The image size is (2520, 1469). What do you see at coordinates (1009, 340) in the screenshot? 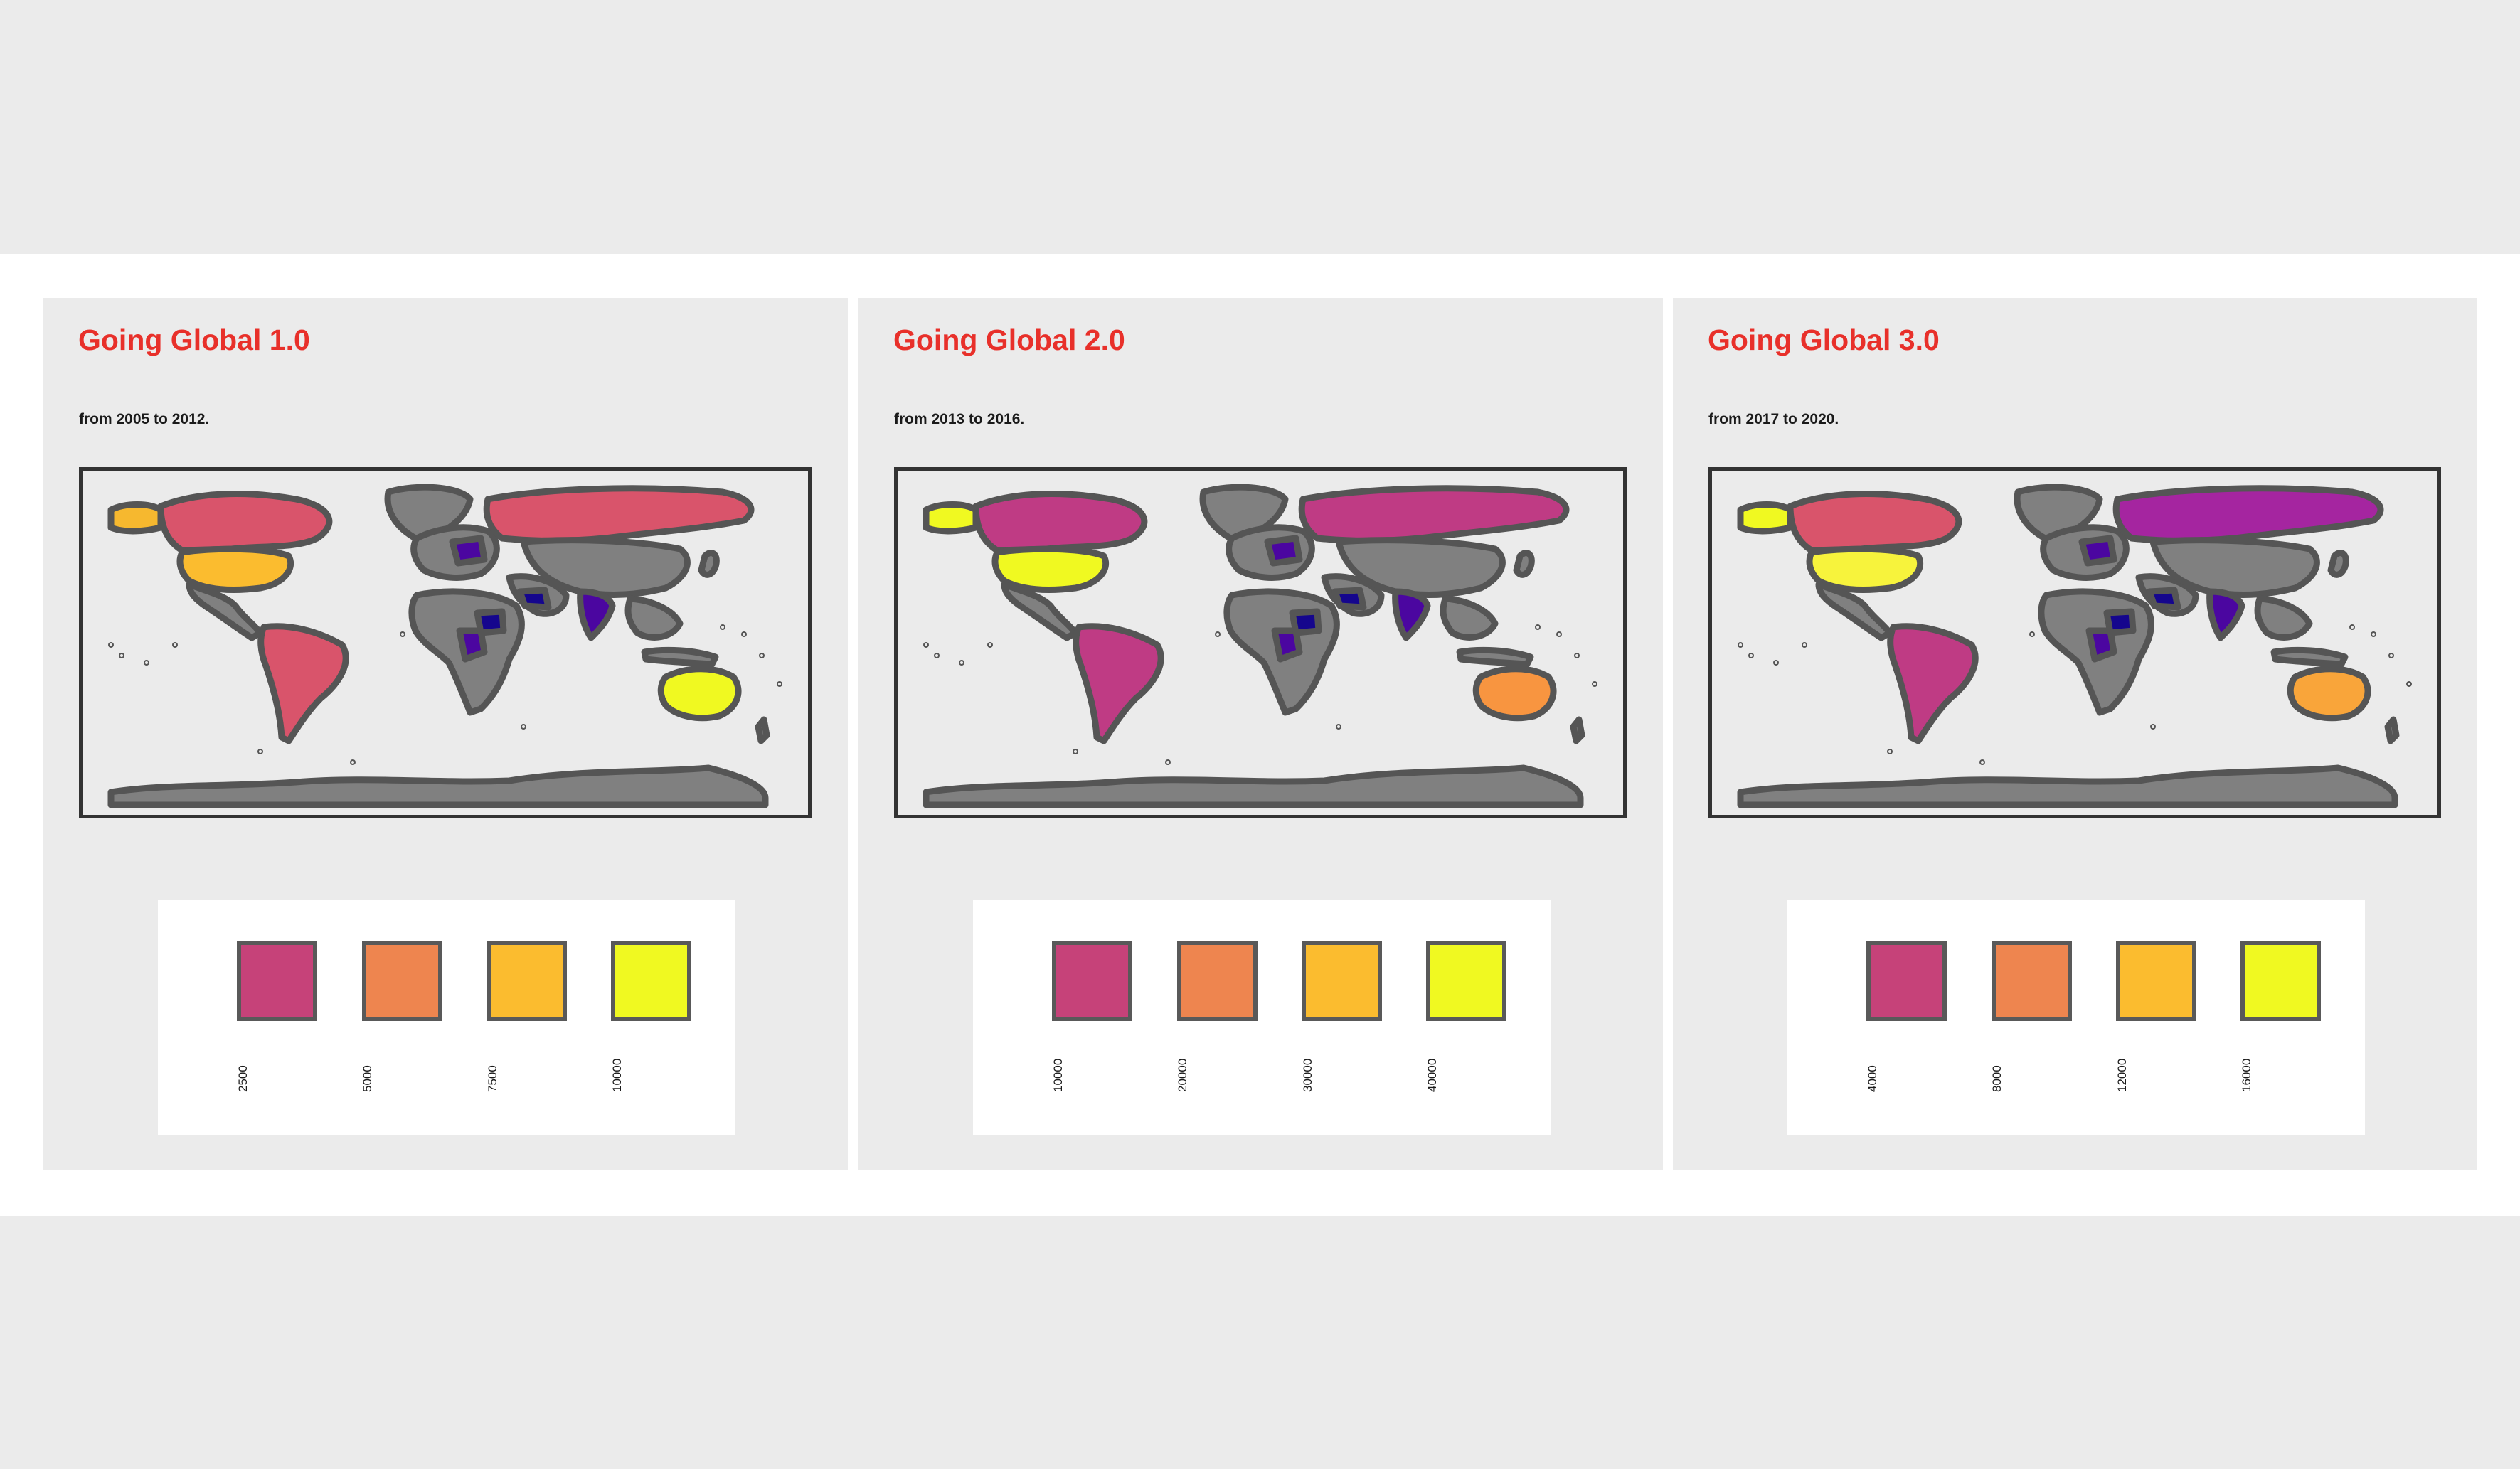
I see `panel-title: Going Global 2.0` at bounding box center [1009, 340].